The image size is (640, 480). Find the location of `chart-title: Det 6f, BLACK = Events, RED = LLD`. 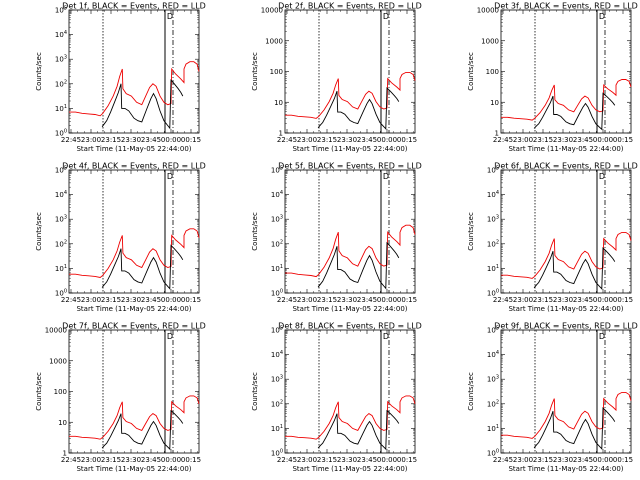

chart-title: Det 6f, BLACK = Events, RED = LLD is located at coordinates (566, 166).